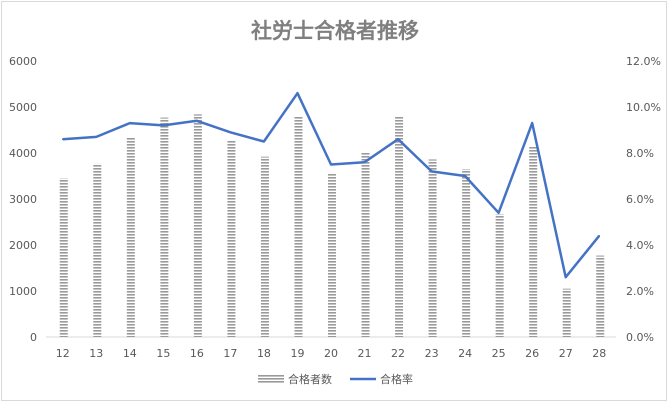 This screenshot has height=404, width=670. Describe the element at coordinates (334, 31) in the screenshot. I see `chart-title: 社労士合格者推移` at that location.